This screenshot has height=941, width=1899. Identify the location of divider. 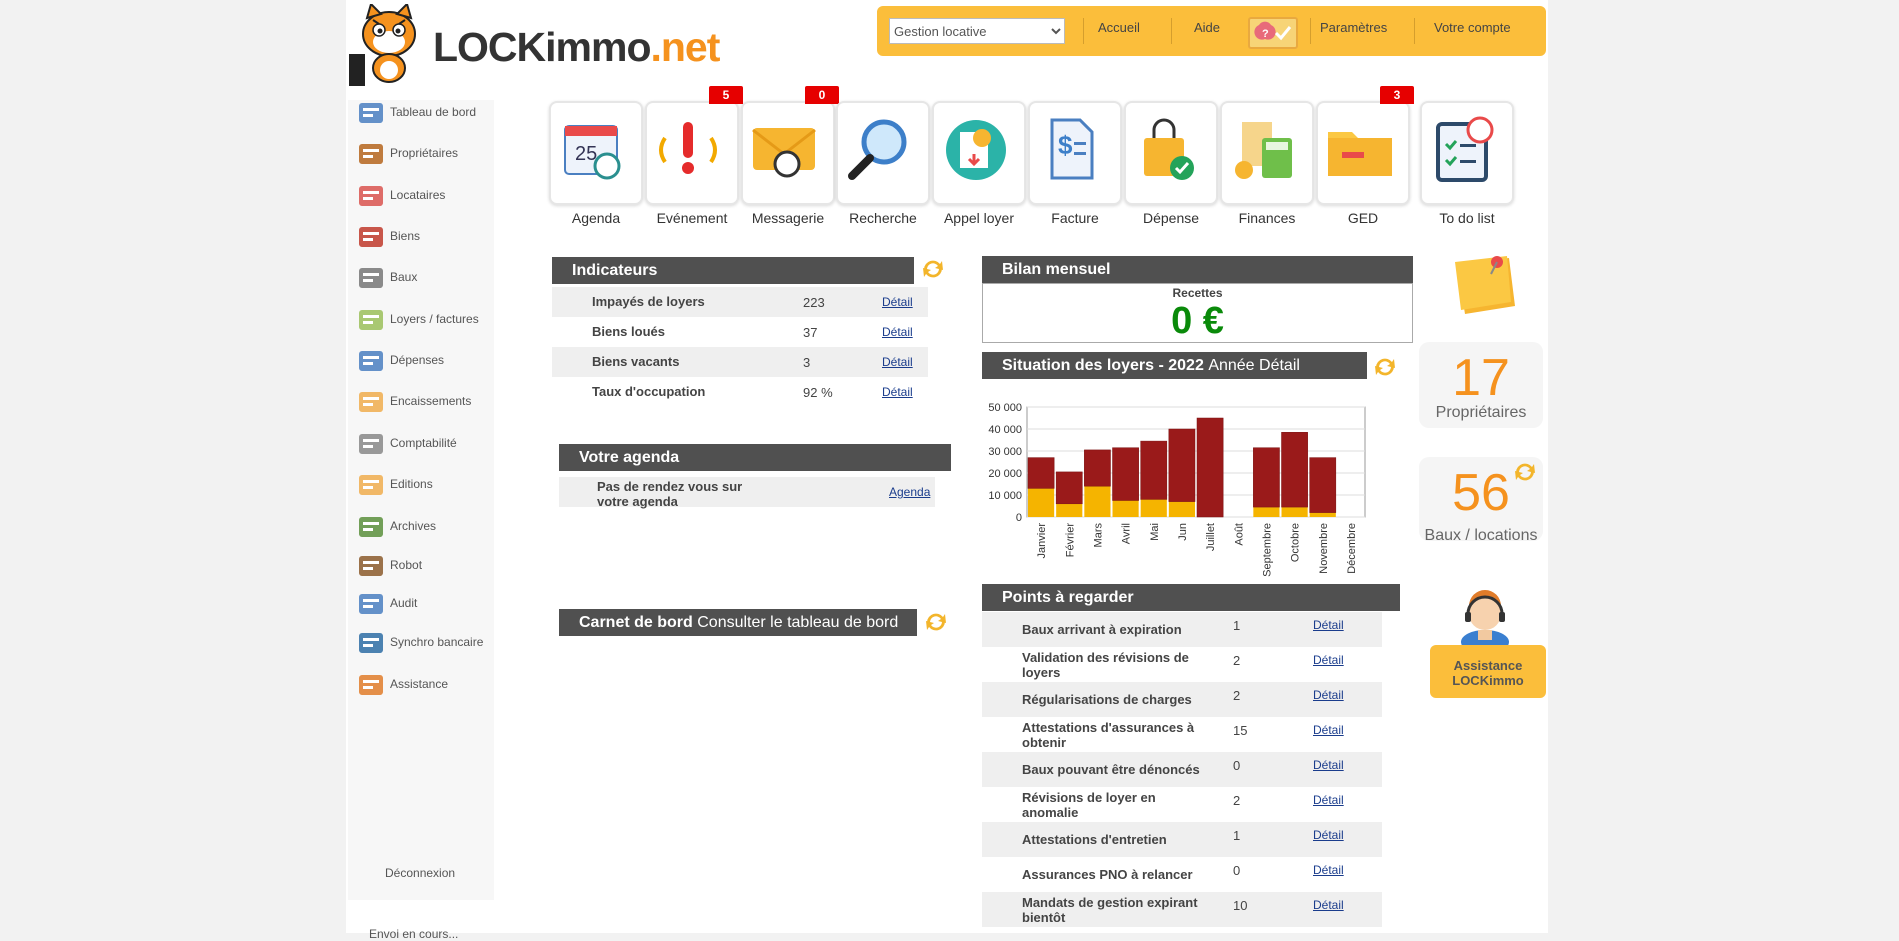
(1414, 31).